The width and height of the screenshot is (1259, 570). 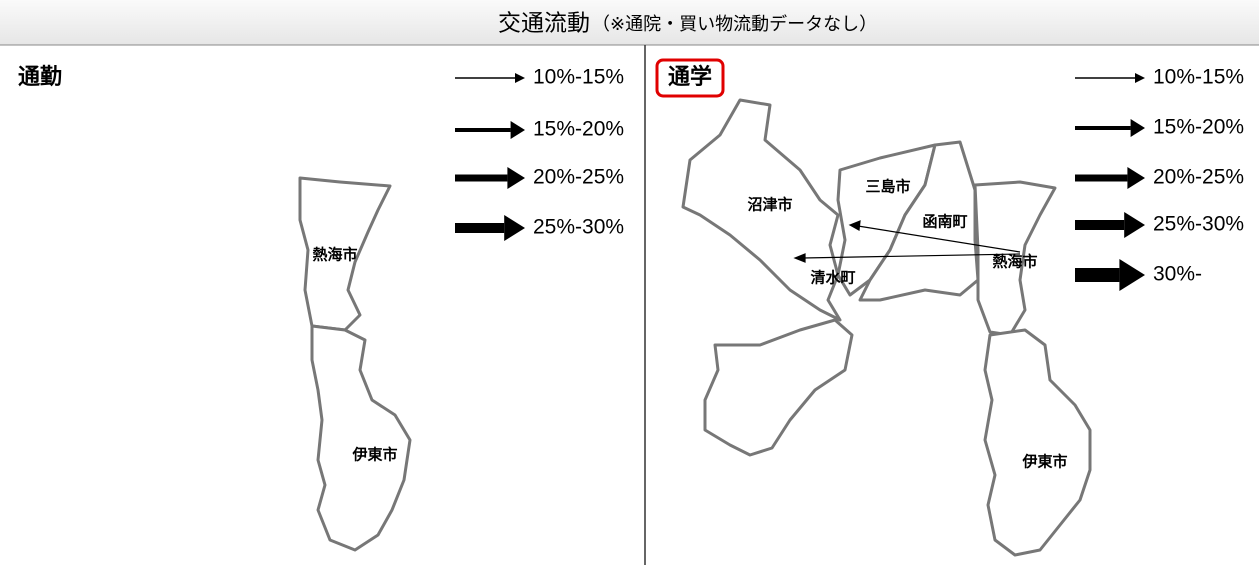 What do you see at coordinates (1177, 274) in the screenshot?
I see `legend-label: 30%-` at bounding box center [1177, 274].